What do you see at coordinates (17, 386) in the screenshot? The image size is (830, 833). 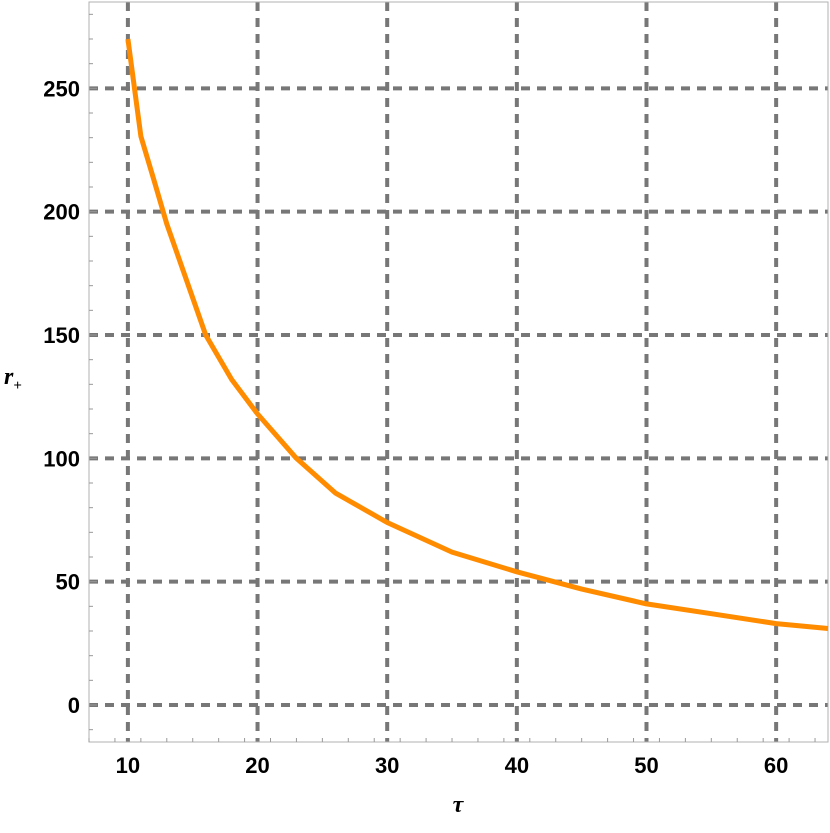 I see `y-axis-title-subscript: +` at bounding box center [17, 386].